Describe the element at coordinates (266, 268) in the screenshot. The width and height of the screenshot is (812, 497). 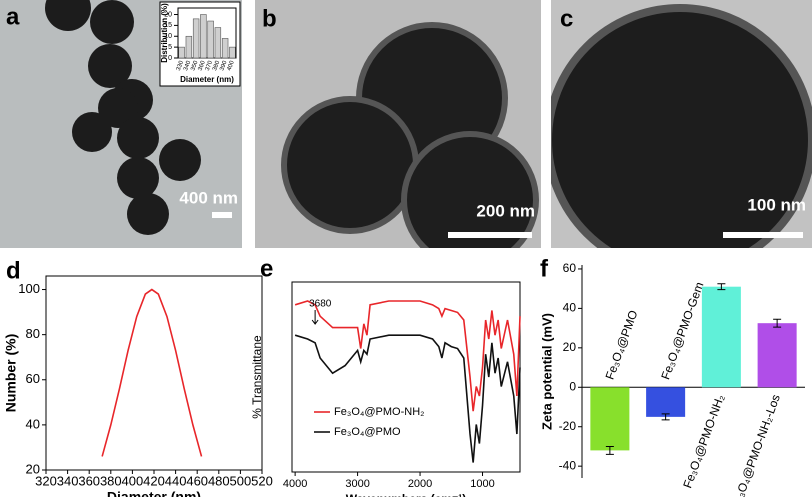
I see `panel-label: e` at that location.